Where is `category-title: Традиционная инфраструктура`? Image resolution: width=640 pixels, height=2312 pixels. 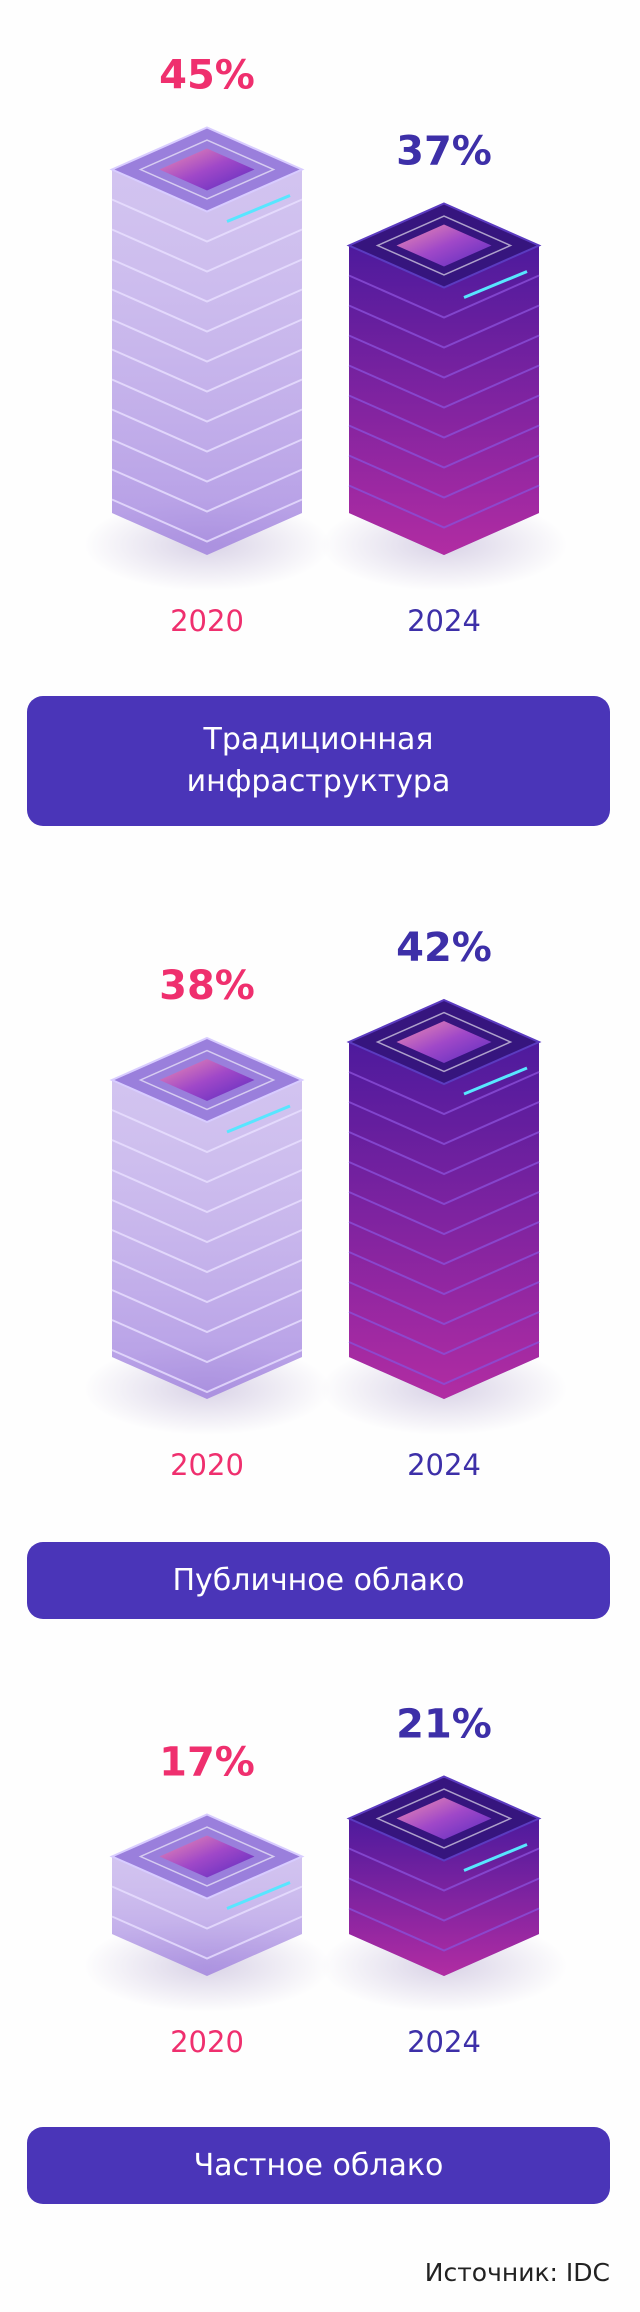 category-title: Традиционная инфраструктура is located at coordinates (318, 760).